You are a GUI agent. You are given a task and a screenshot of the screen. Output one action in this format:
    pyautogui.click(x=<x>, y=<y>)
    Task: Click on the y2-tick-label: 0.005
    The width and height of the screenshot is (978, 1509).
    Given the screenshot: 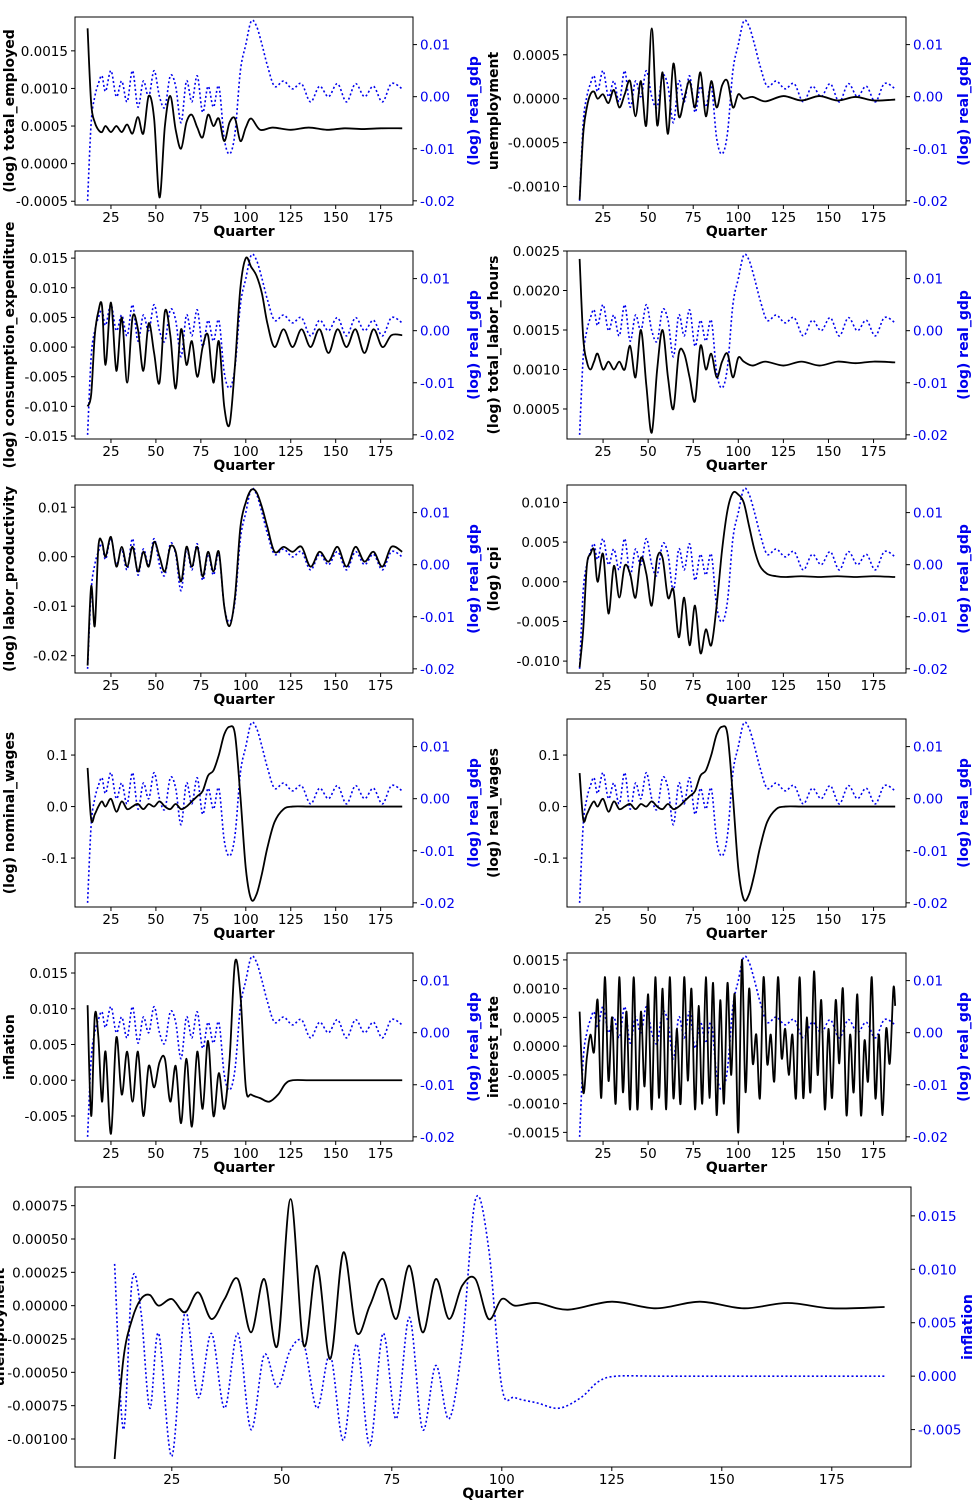 What is the action you would take?
    pyautogui.click(x=937, y=1324)
    